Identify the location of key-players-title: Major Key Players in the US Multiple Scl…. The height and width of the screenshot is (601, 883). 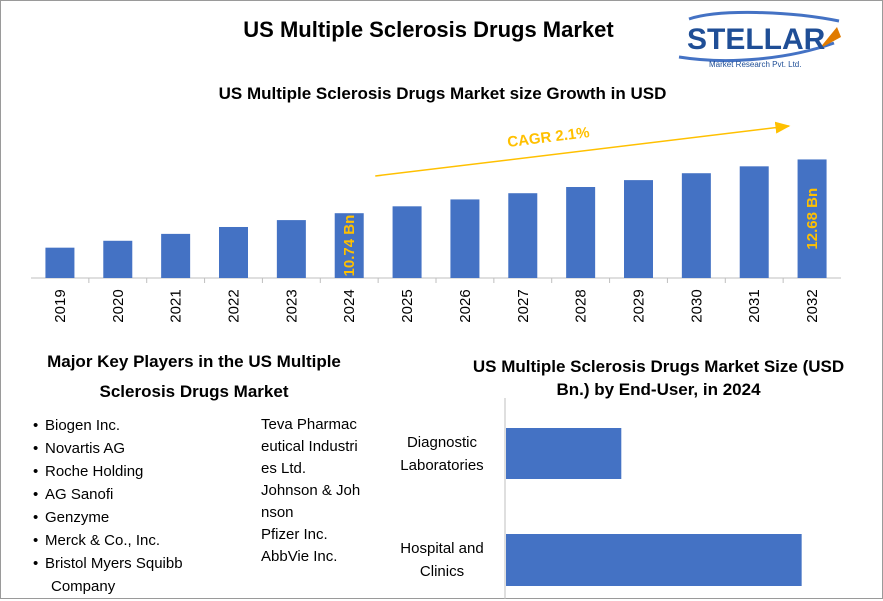
(194, 376).